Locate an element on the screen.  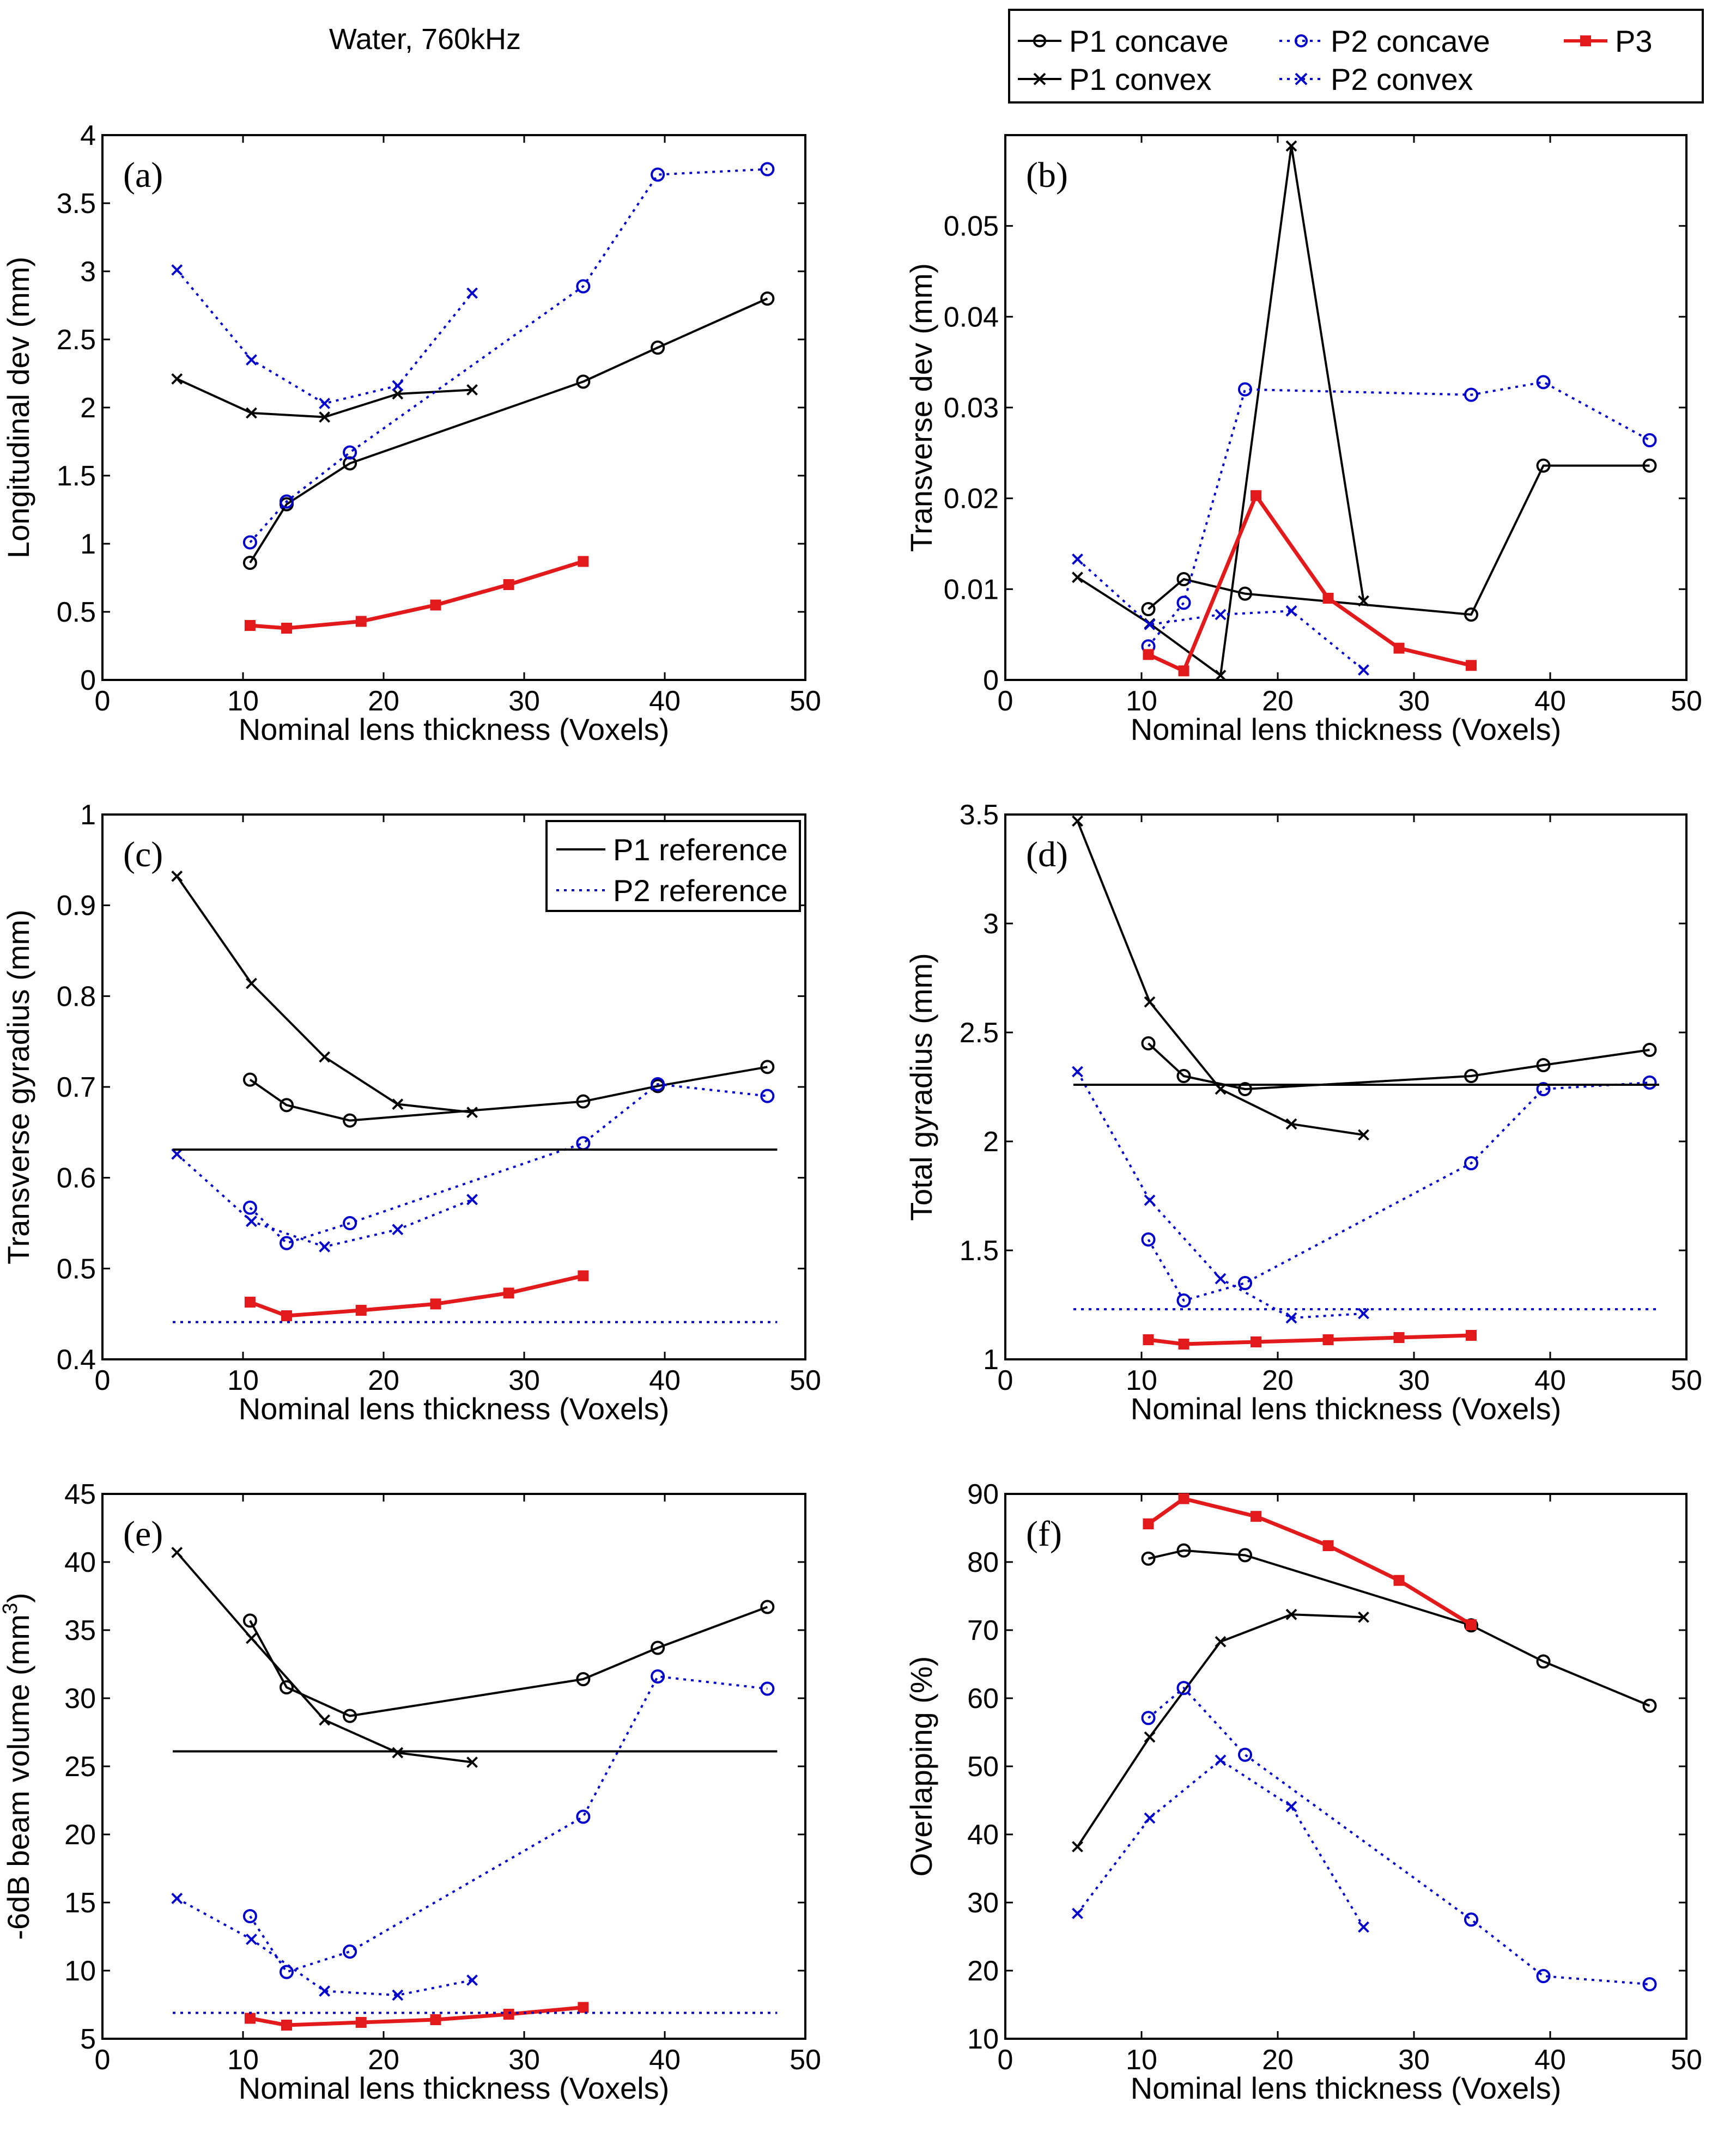
panel-c-series-p1c-point is located at coordinates (583, 1101).